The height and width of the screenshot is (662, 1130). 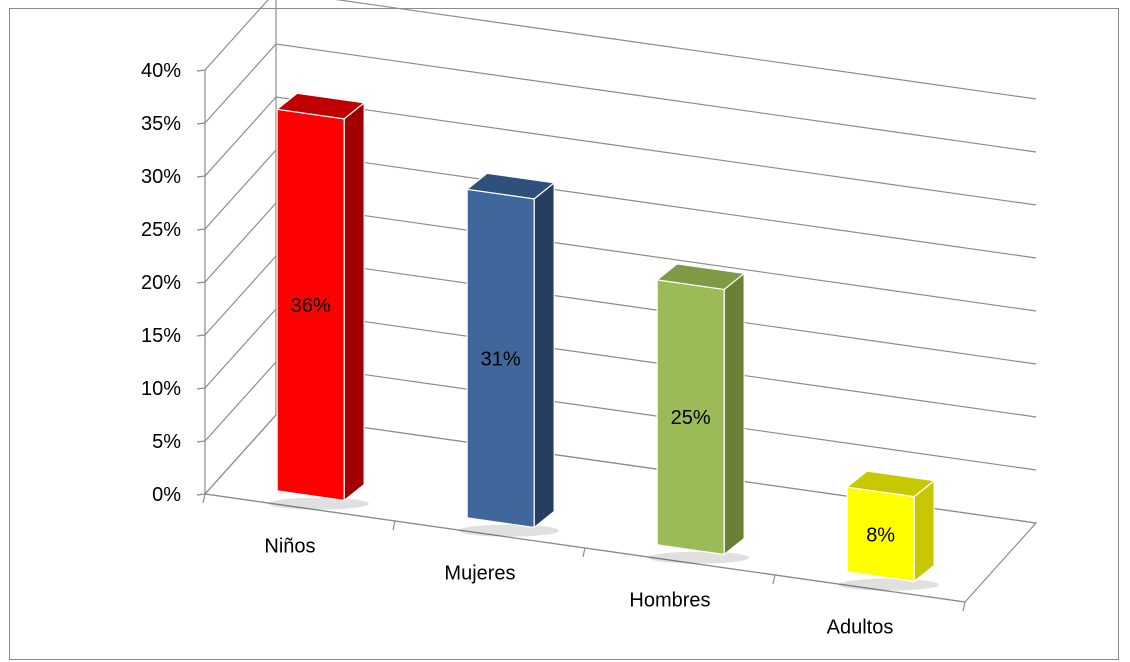 I want to click on y-tick-label: 15%, so click(x=161, y=336).